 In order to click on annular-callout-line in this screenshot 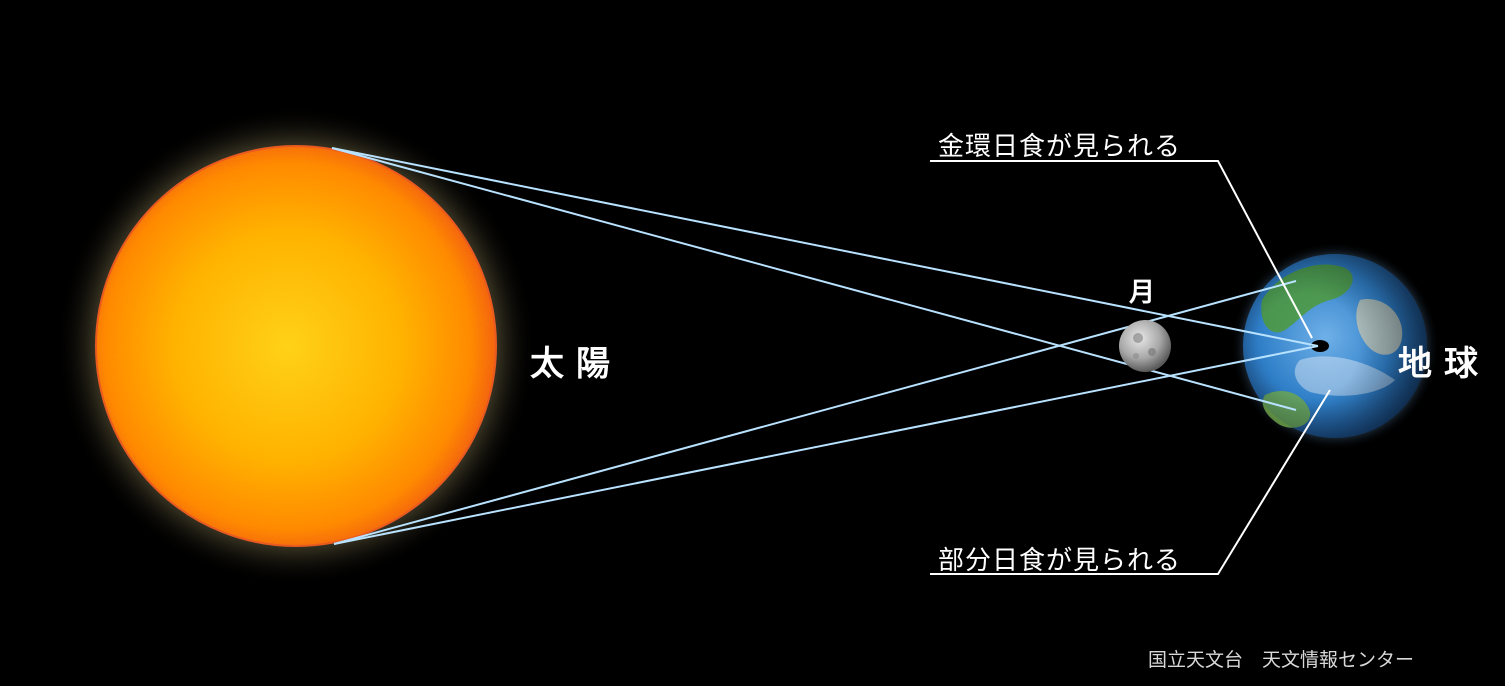, I will do `click(1121, 249)`.